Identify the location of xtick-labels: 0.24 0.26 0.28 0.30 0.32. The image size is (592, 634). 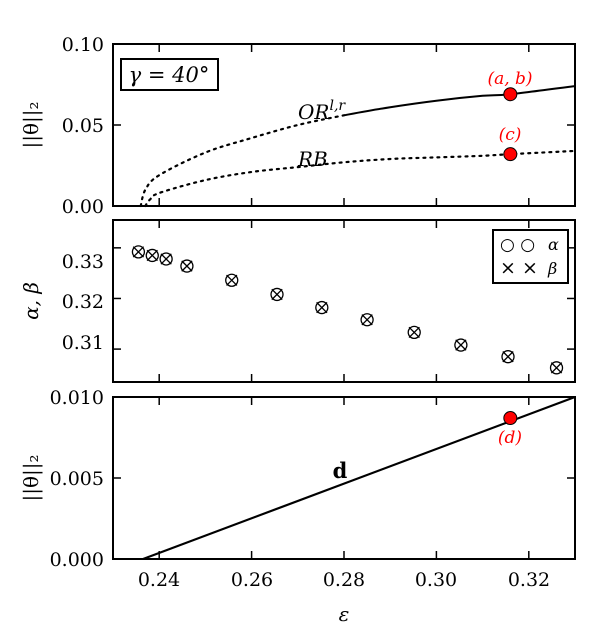
(344, 580).